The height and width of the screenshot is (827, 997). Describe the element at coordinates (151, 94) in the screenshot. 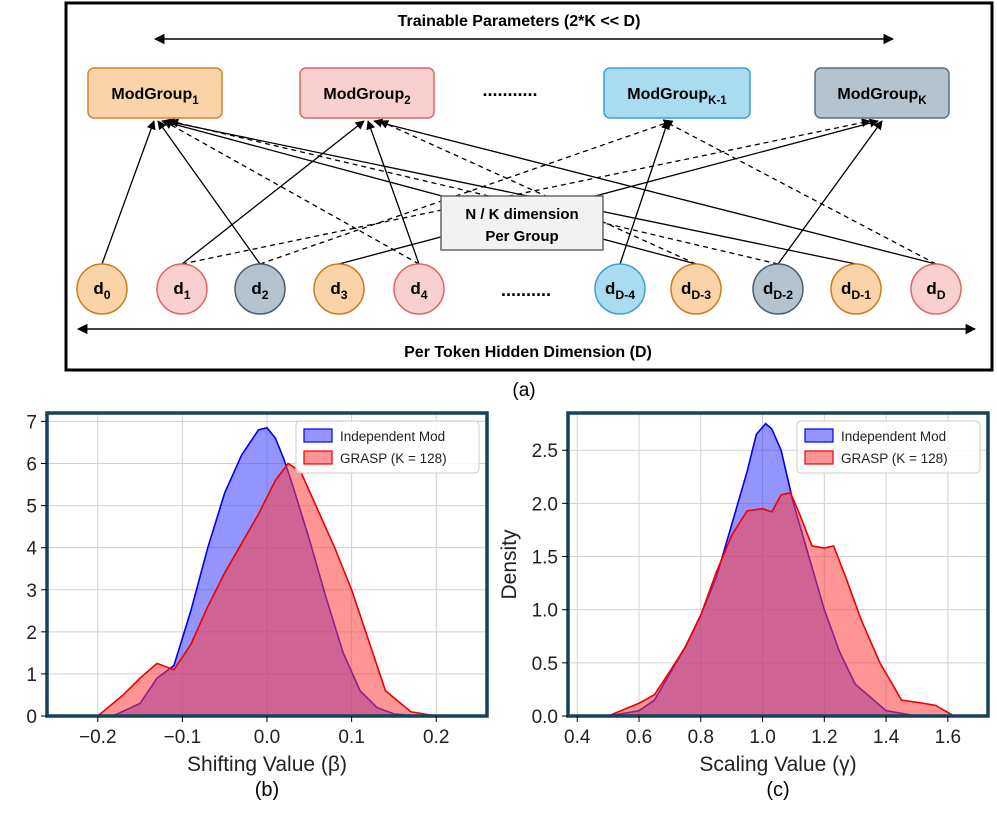

I see `mod-group-label-base: ModGroup` at that location.